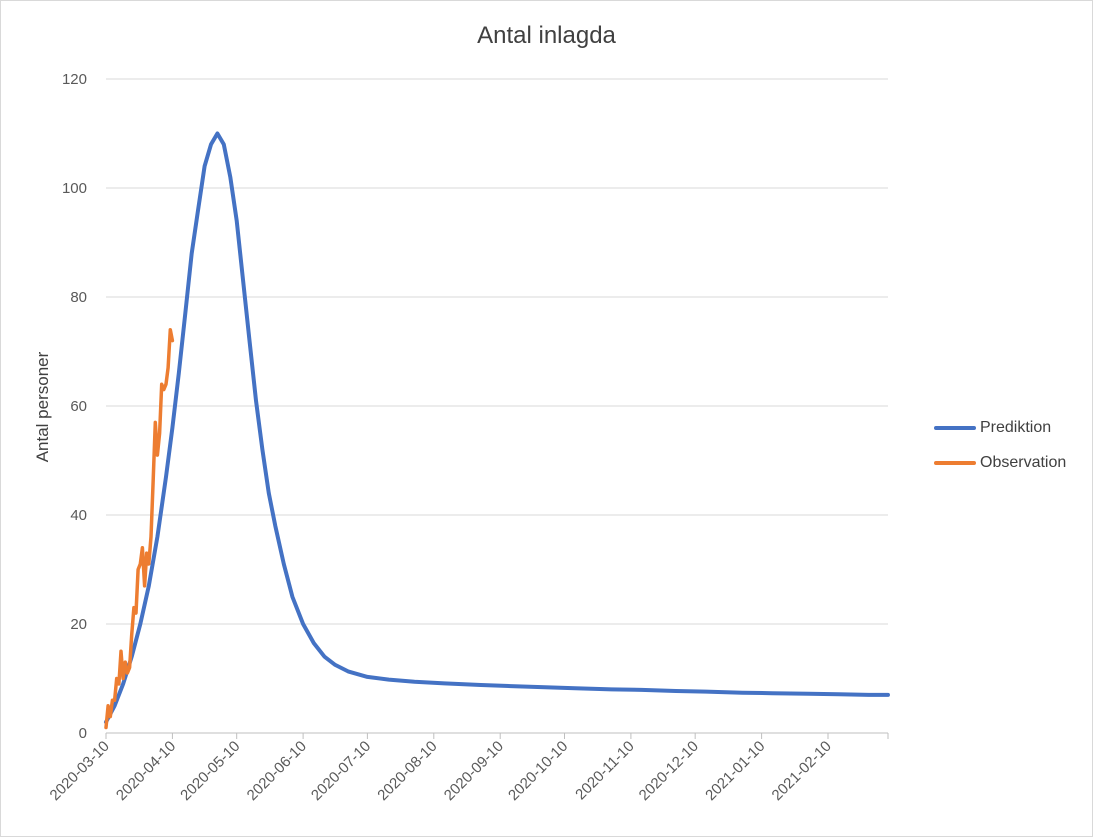  I want to click on legend-item-prediktion: Prediktion, so click(992, 428).